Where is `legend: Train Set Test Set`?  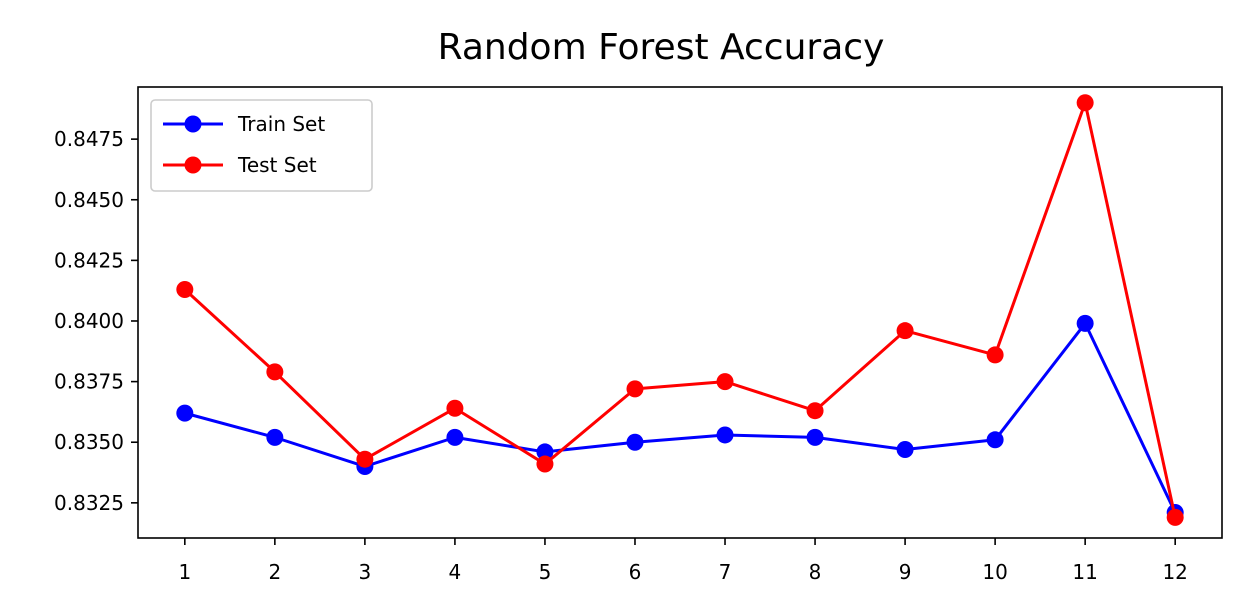
legend: Train Set Test Set is located at coordinates (261, 145).